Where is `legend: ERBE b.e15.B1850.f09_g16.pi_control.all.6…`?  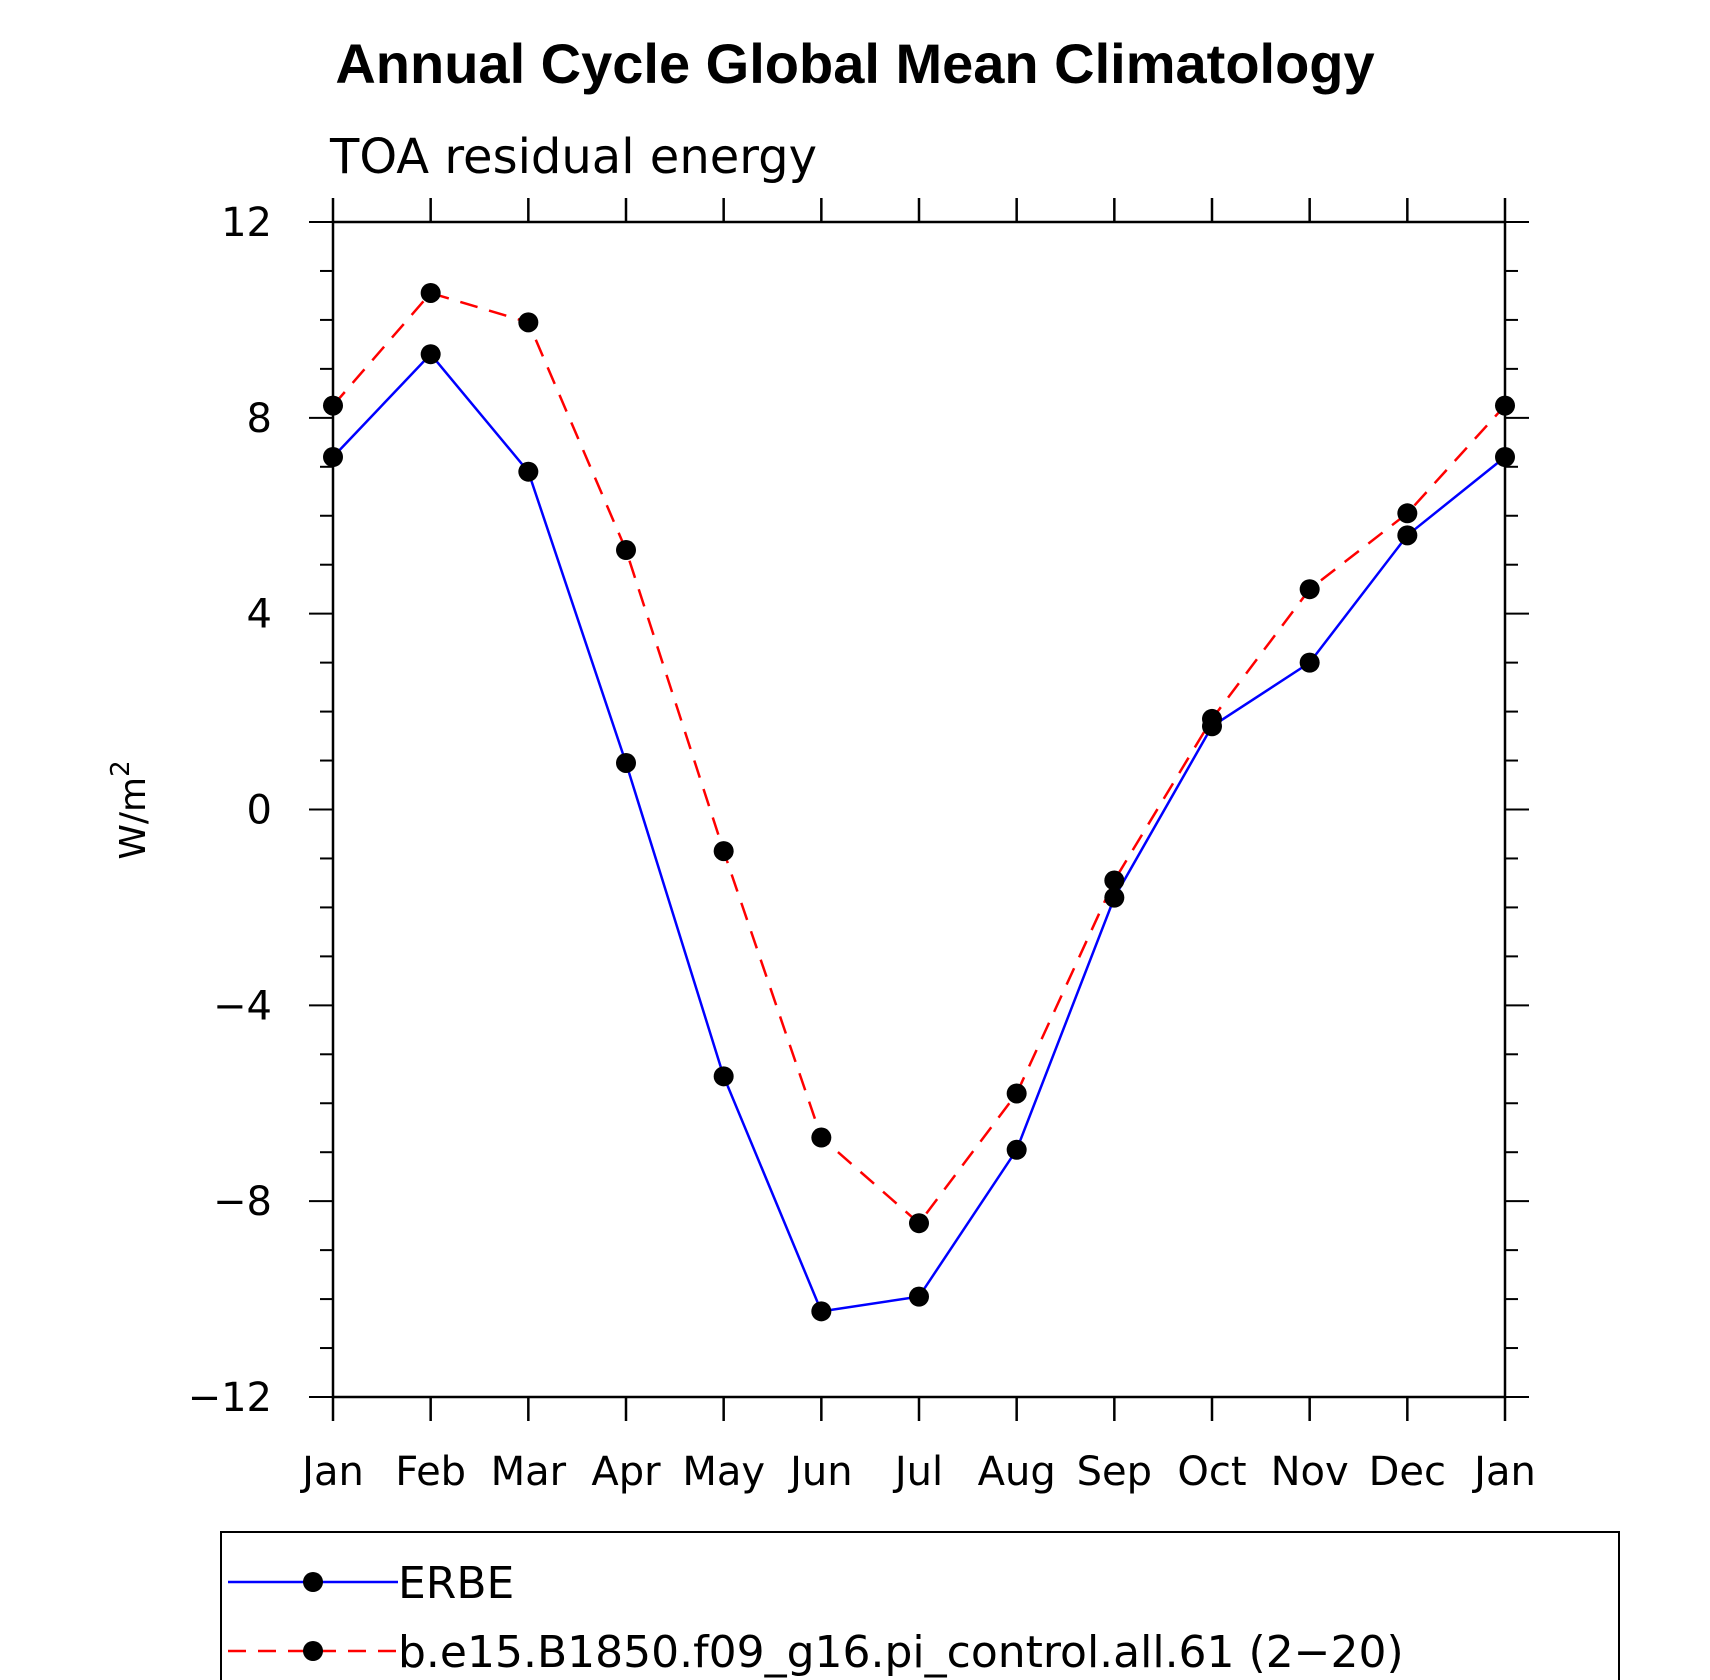 legend: ERBE b.e15.B1850.f09_g16.pi_control.all.6… is located at coordinates (816, 1618).